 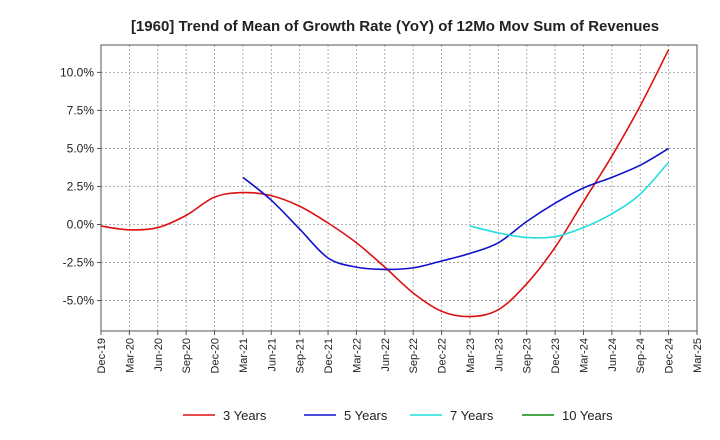 What do you see at coordinates (357, 355) in the screenshot?
I see `x-tick-label: Mar-22` at bounding box center [357, 355].